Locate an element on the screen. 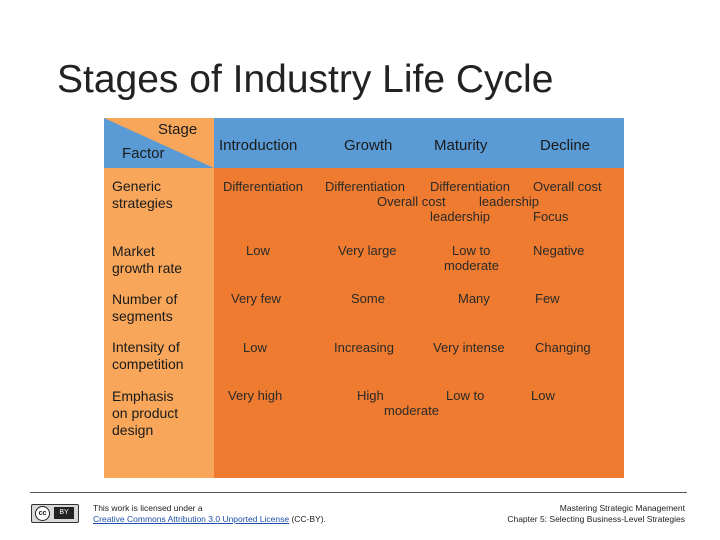 This screenshot has height=540, width=720. cc-license-badge: cc BY is located at coordinates (55, 513).